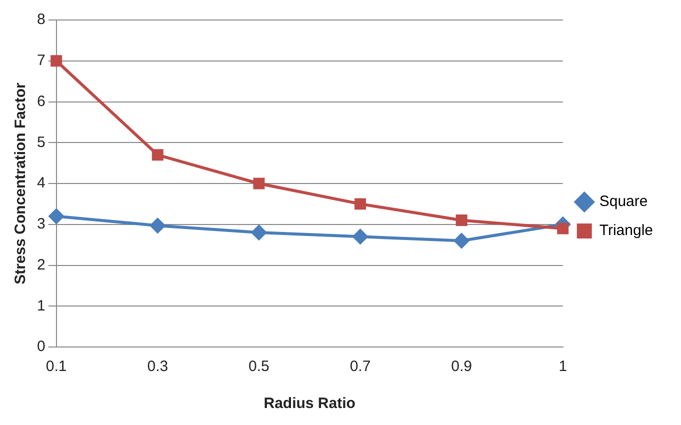 The width and height of the screenshot is (681, 425). I want to click on x-tick-label: 0.3, so click(157, 367).